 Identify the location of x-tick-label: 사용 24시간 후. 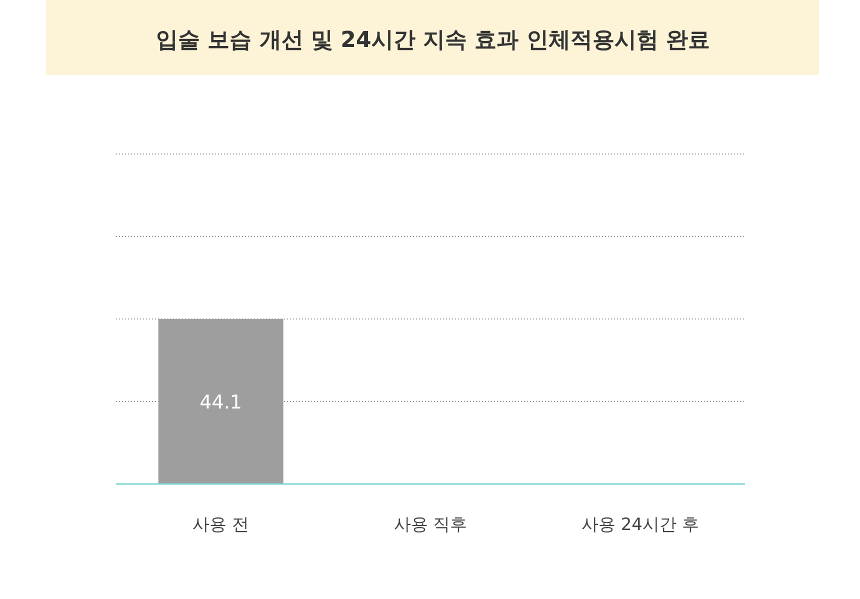
(640, 525).